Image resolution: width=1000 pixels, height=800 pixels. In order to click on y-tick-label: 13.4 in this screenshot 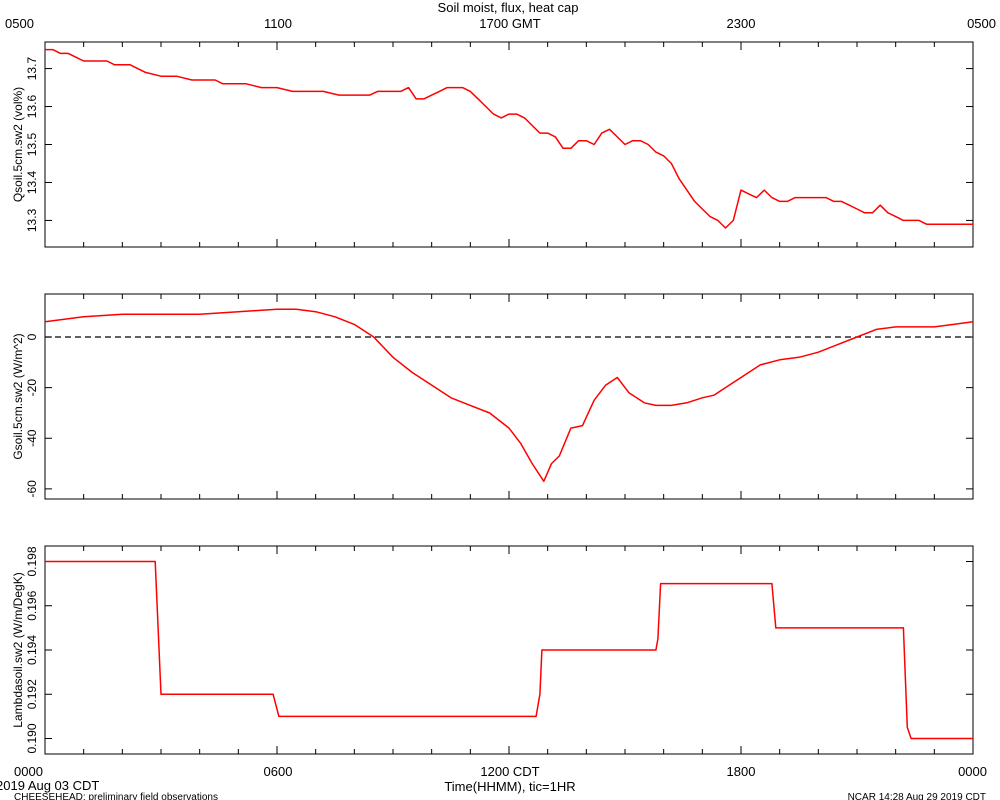, I will do `click(32, 182)`.